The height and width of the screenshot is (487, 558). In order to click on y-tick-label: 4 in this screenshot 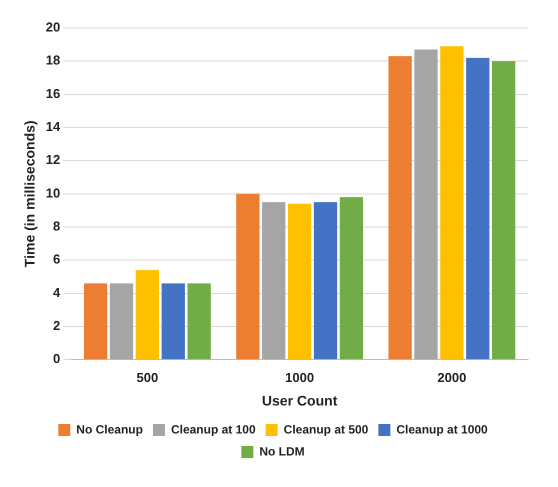, I will do `click(57, 292)`.